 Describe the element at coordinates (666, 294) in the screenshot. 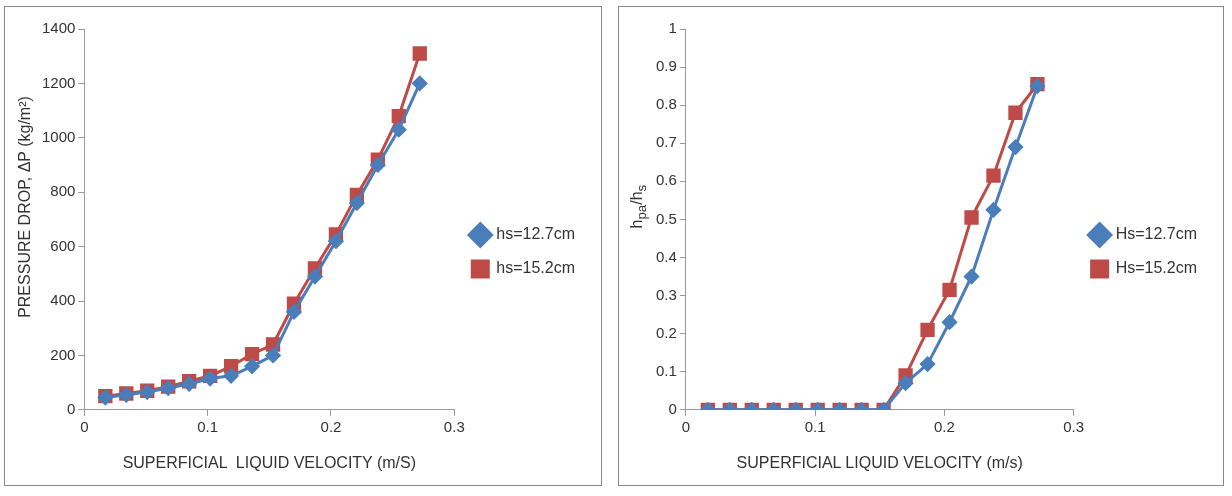

I see `y-tick-label: 0.3` at that location.